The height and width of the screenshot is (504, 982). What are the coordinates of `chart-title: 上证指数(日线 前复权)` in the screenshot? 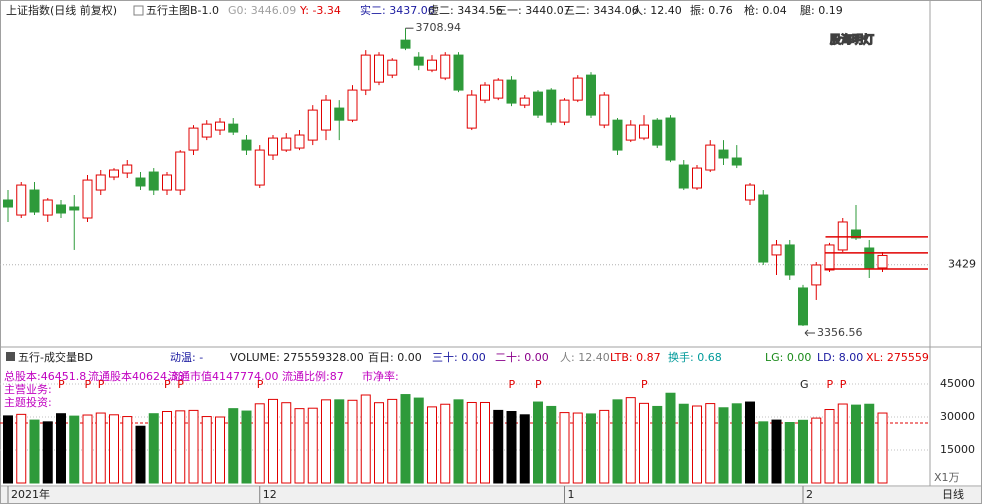 It's located at (61, 10).